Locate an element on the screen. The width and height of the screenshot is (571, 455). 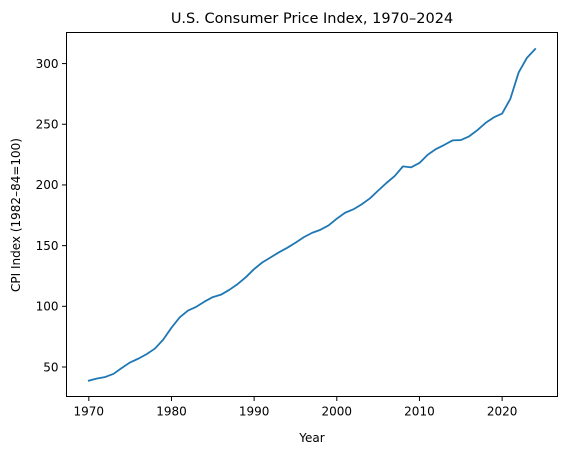
y-axis-title: CPI Index (1982–84=100) is located at coordinates (16, 215).